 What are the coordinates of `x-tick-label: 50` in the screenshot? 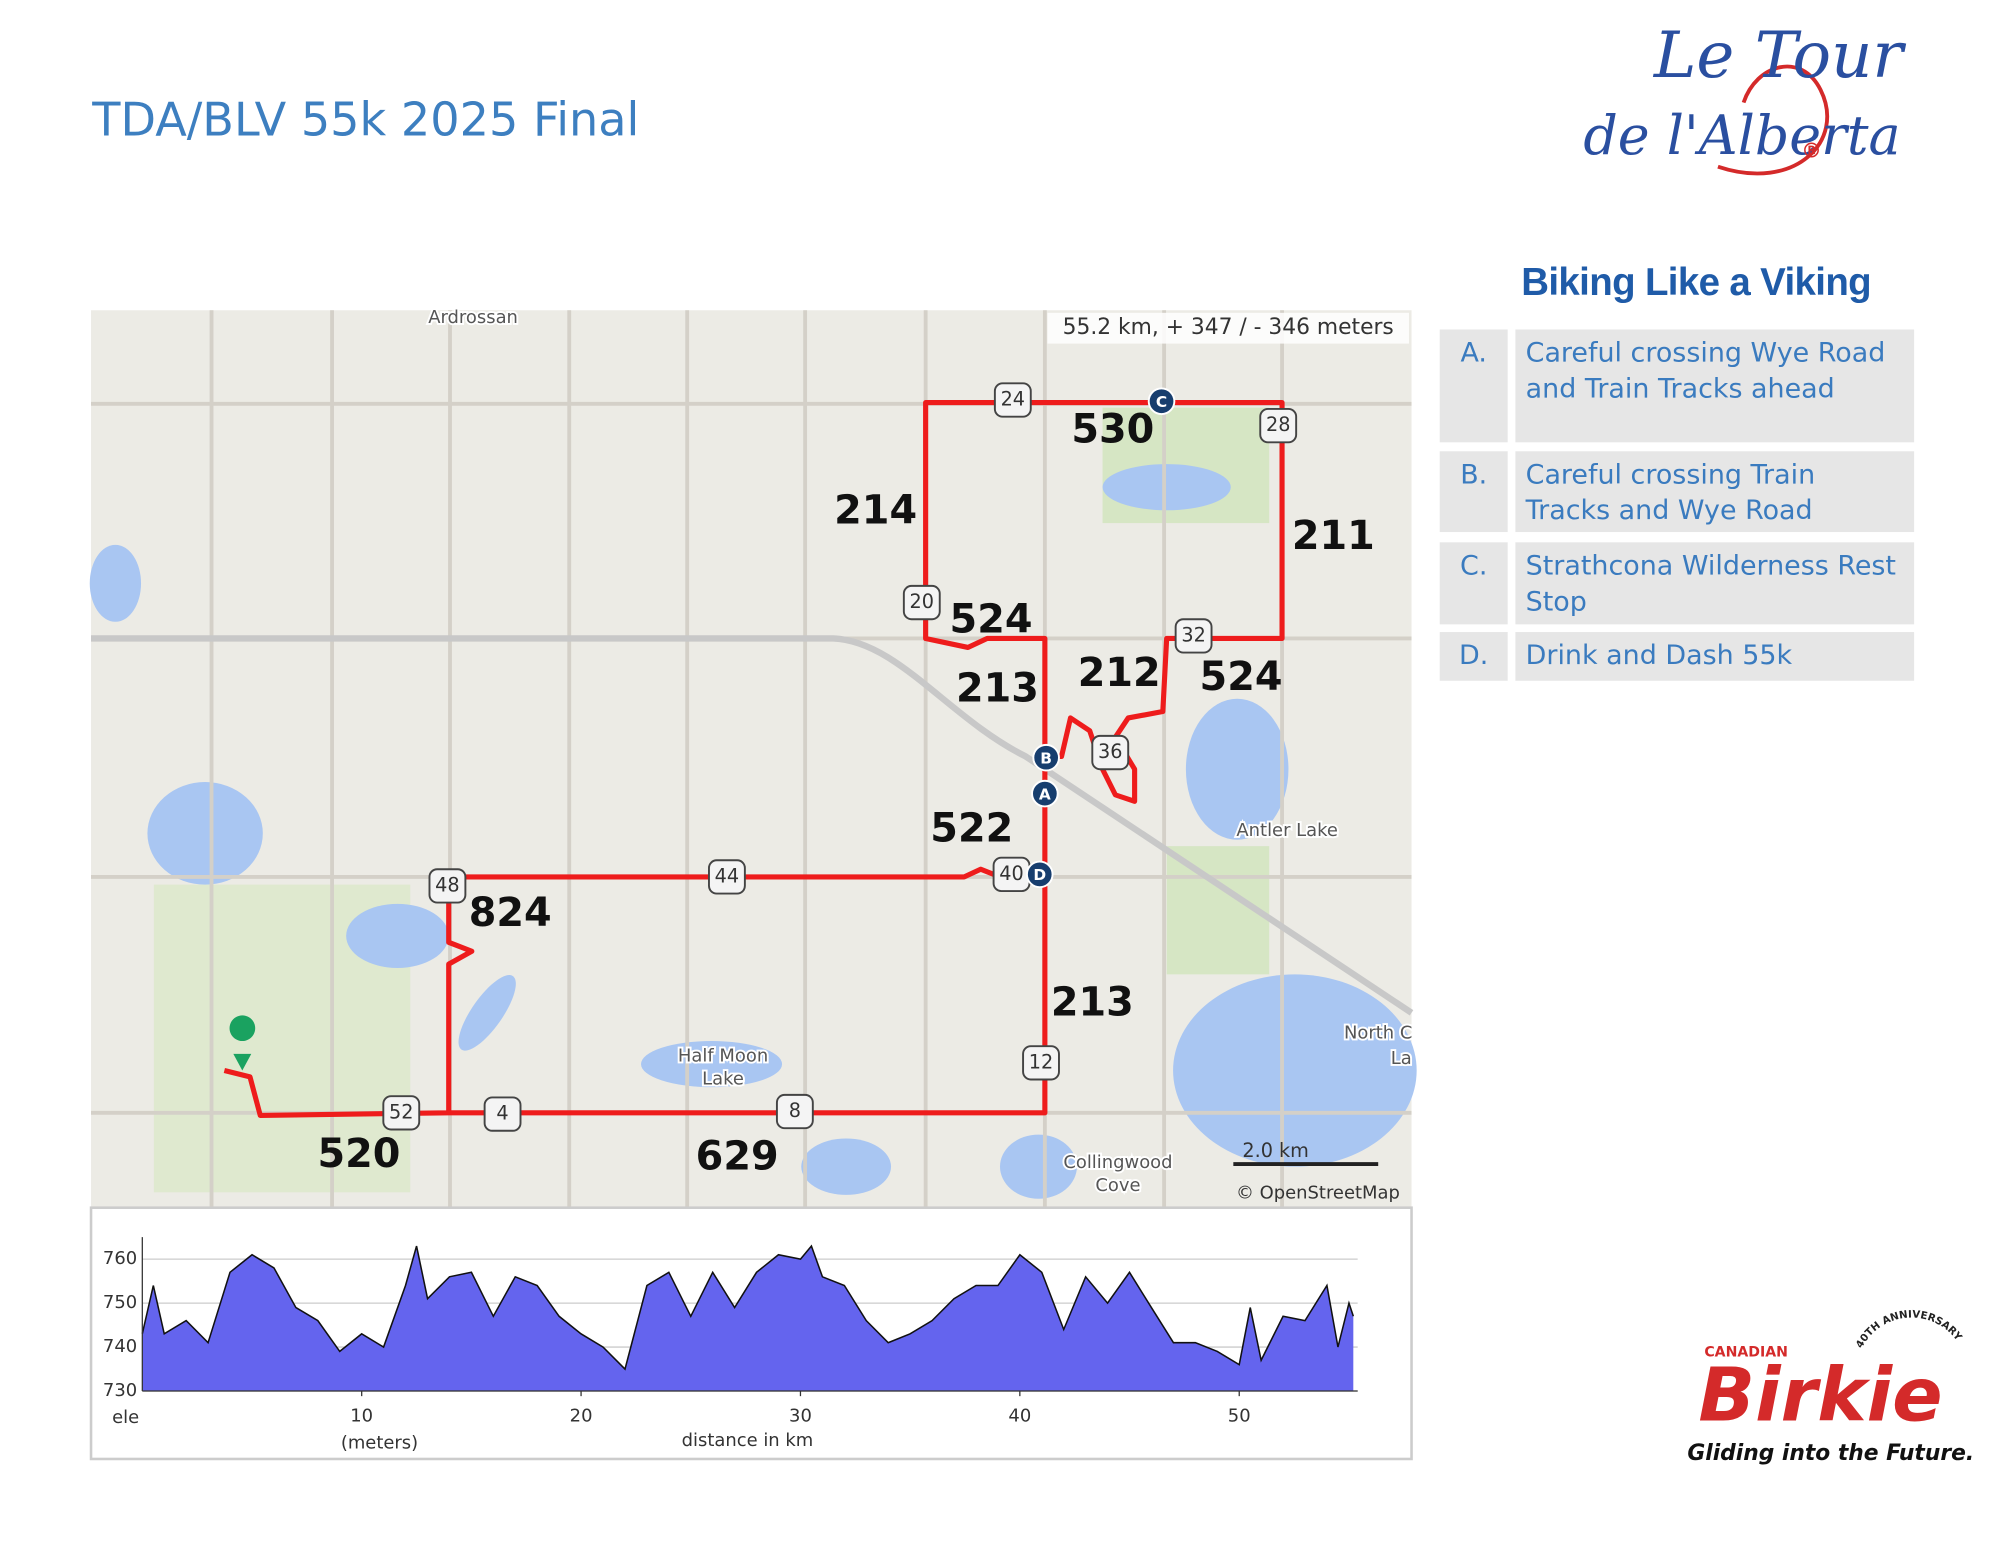 It's located at (1239, 1416).